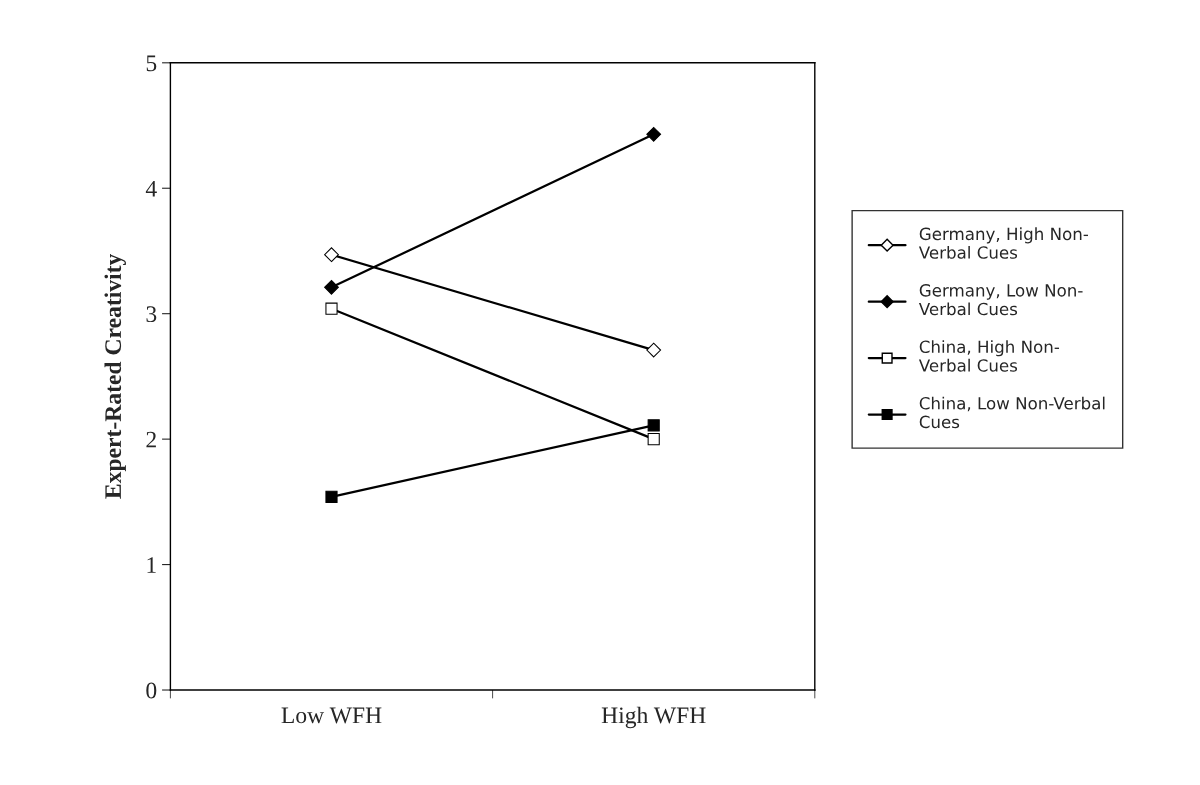 This screenshot has width=1200, height=785. Describe the element at coordinates (115, 376) in the screenshot. I see `y-axis-title: Expert-Rated Creativity` at that location.